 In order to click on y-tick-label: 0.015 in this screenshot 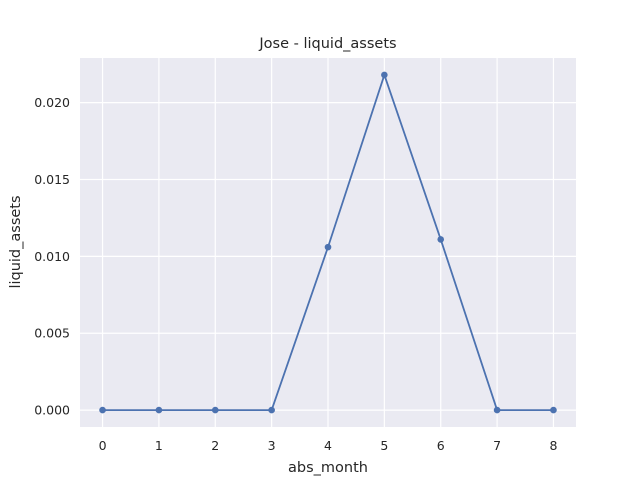, I will do `click(52, 179)`.